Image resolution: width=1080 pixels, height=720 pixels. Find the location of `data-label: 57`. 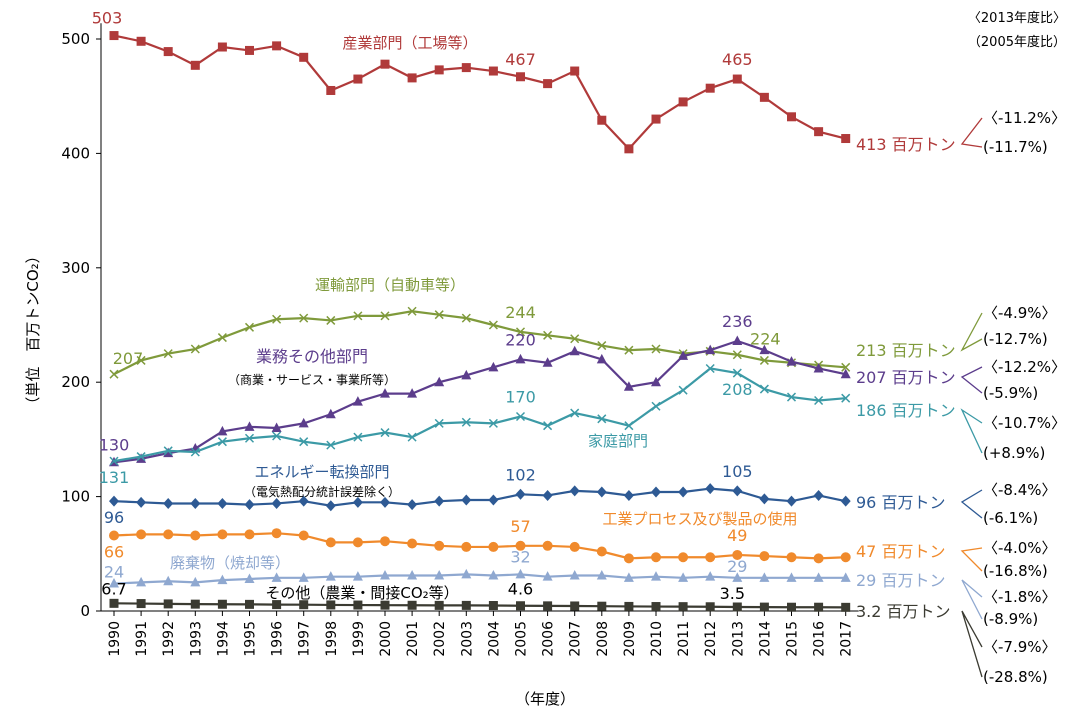

data-label: 57 is located at coordinates (520, 526).